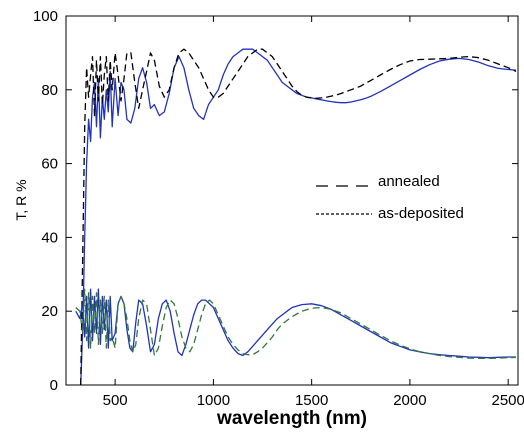 The image size is (524, 434). Describe the element at coordinates (507, 400) in the screenshot. I see `x-tick-label: 2500` at that location.